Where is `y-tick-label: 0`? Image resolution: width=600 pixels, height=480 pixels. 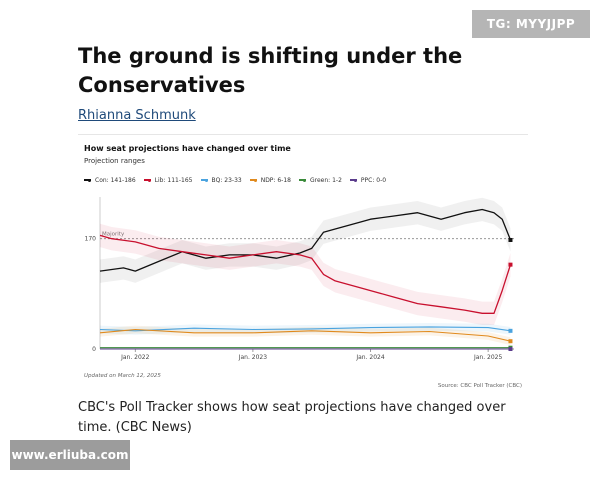 y-tick-label: 0 is located at coordinates (94, 349).